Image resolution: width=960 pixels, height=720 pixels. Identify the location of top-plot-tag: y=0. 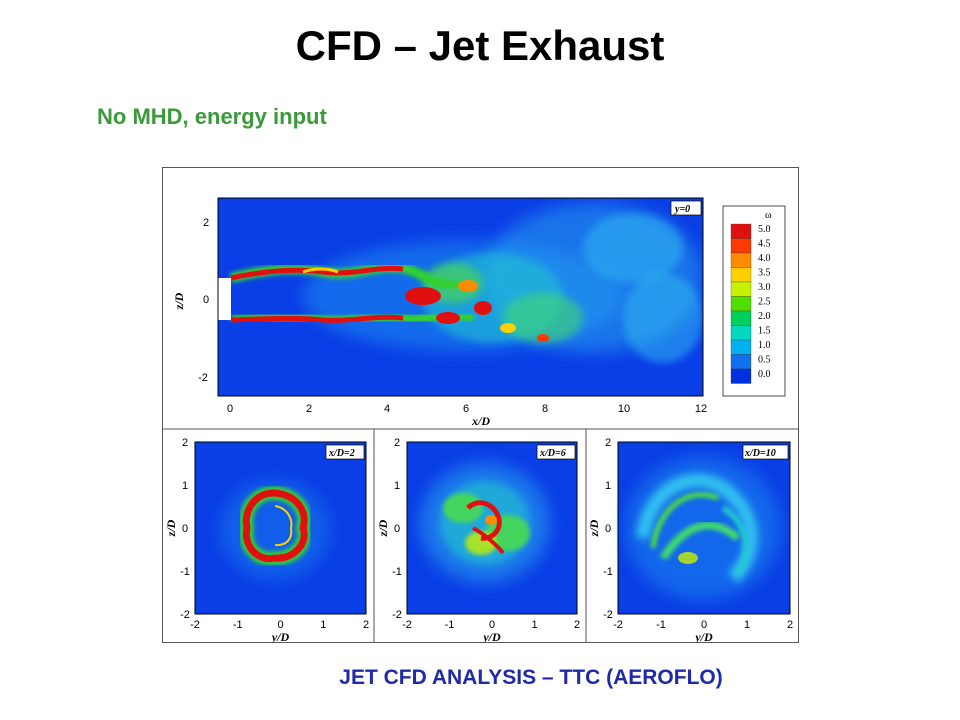
(682, 209).